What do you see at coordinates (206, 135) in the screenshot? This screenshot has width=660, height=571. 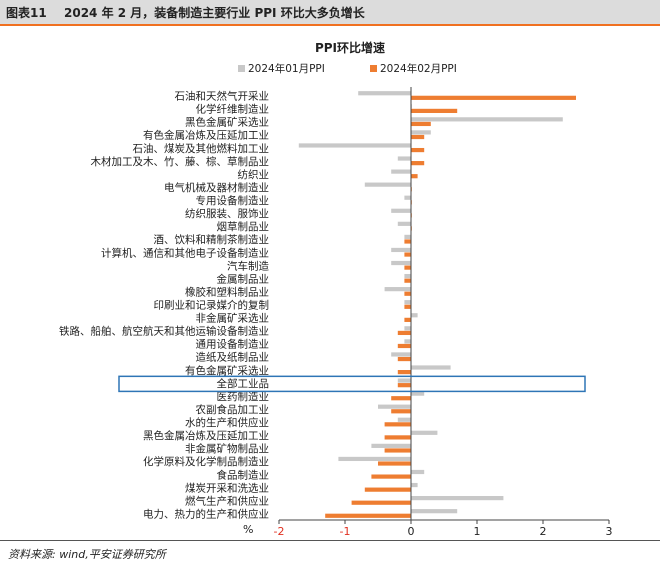 I see `category-label: 有色金属冶炼及压延加工业` at bounding box center [206, 135].